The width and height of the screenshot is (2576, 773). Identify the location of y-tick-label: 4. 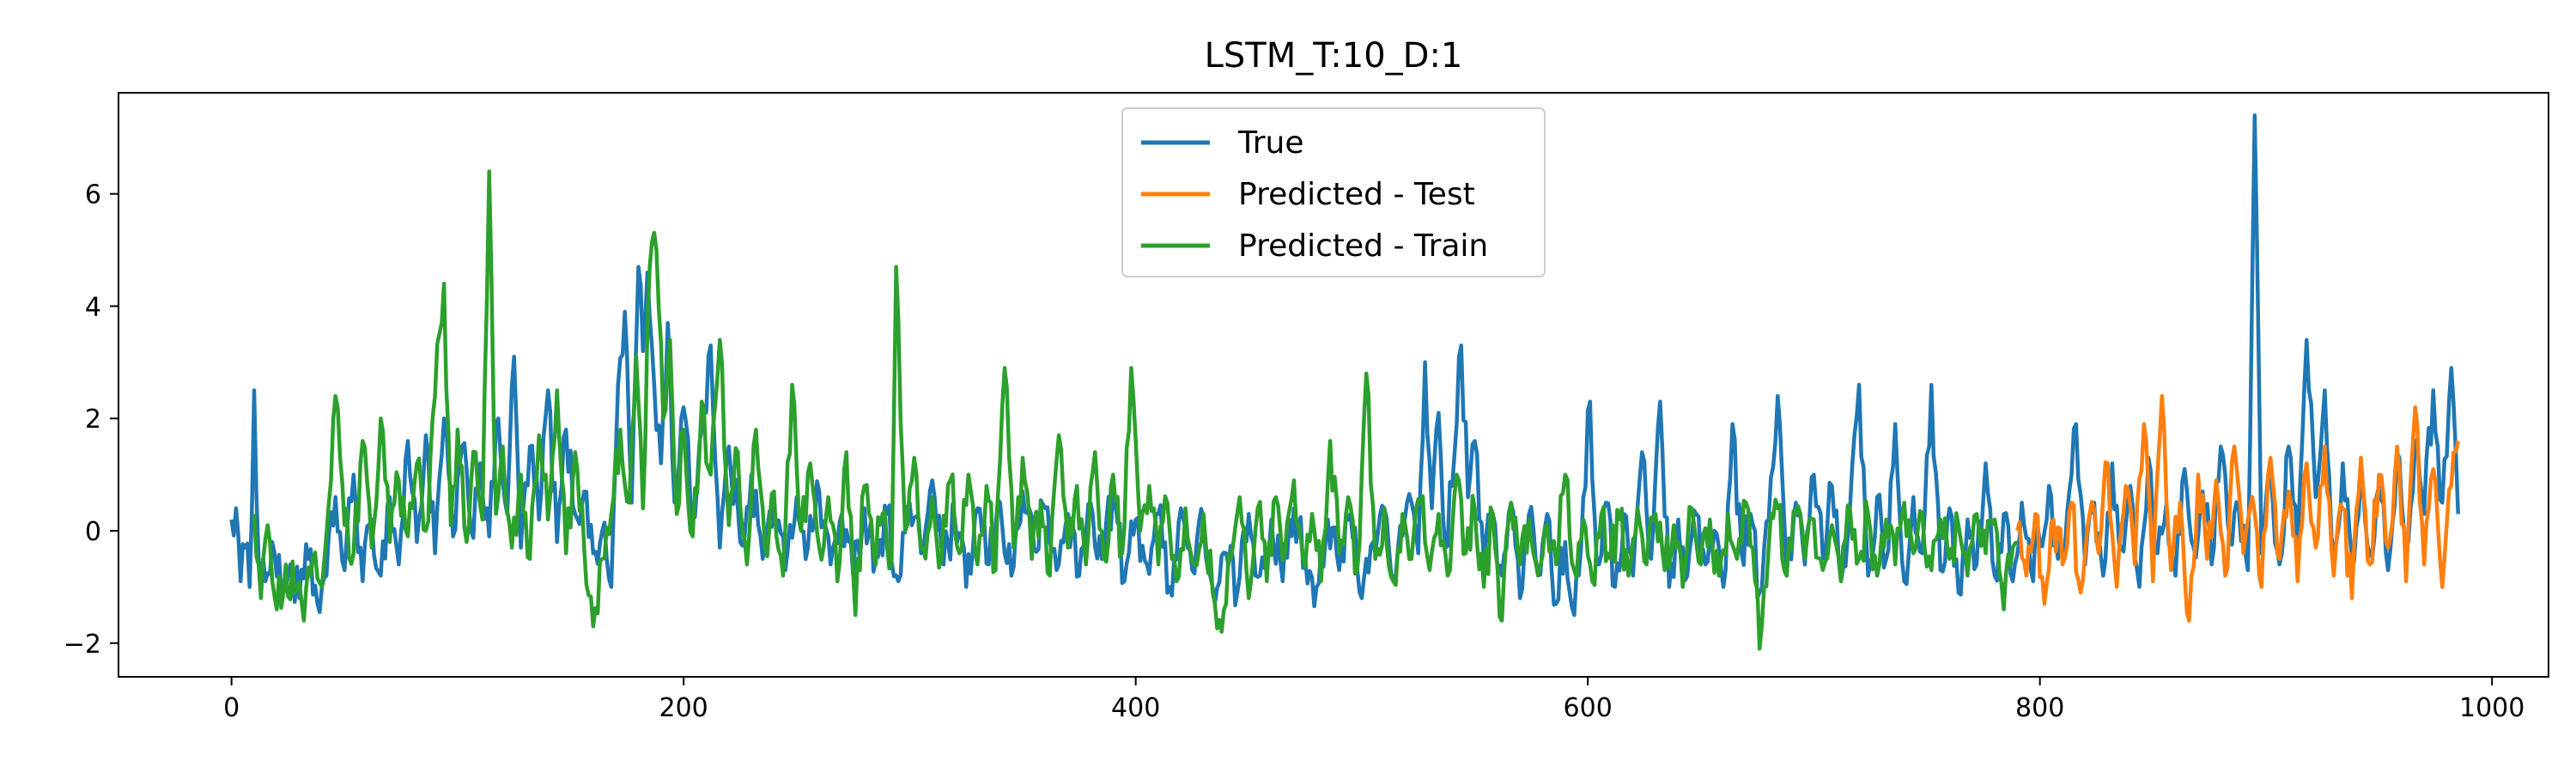
(93, 307).